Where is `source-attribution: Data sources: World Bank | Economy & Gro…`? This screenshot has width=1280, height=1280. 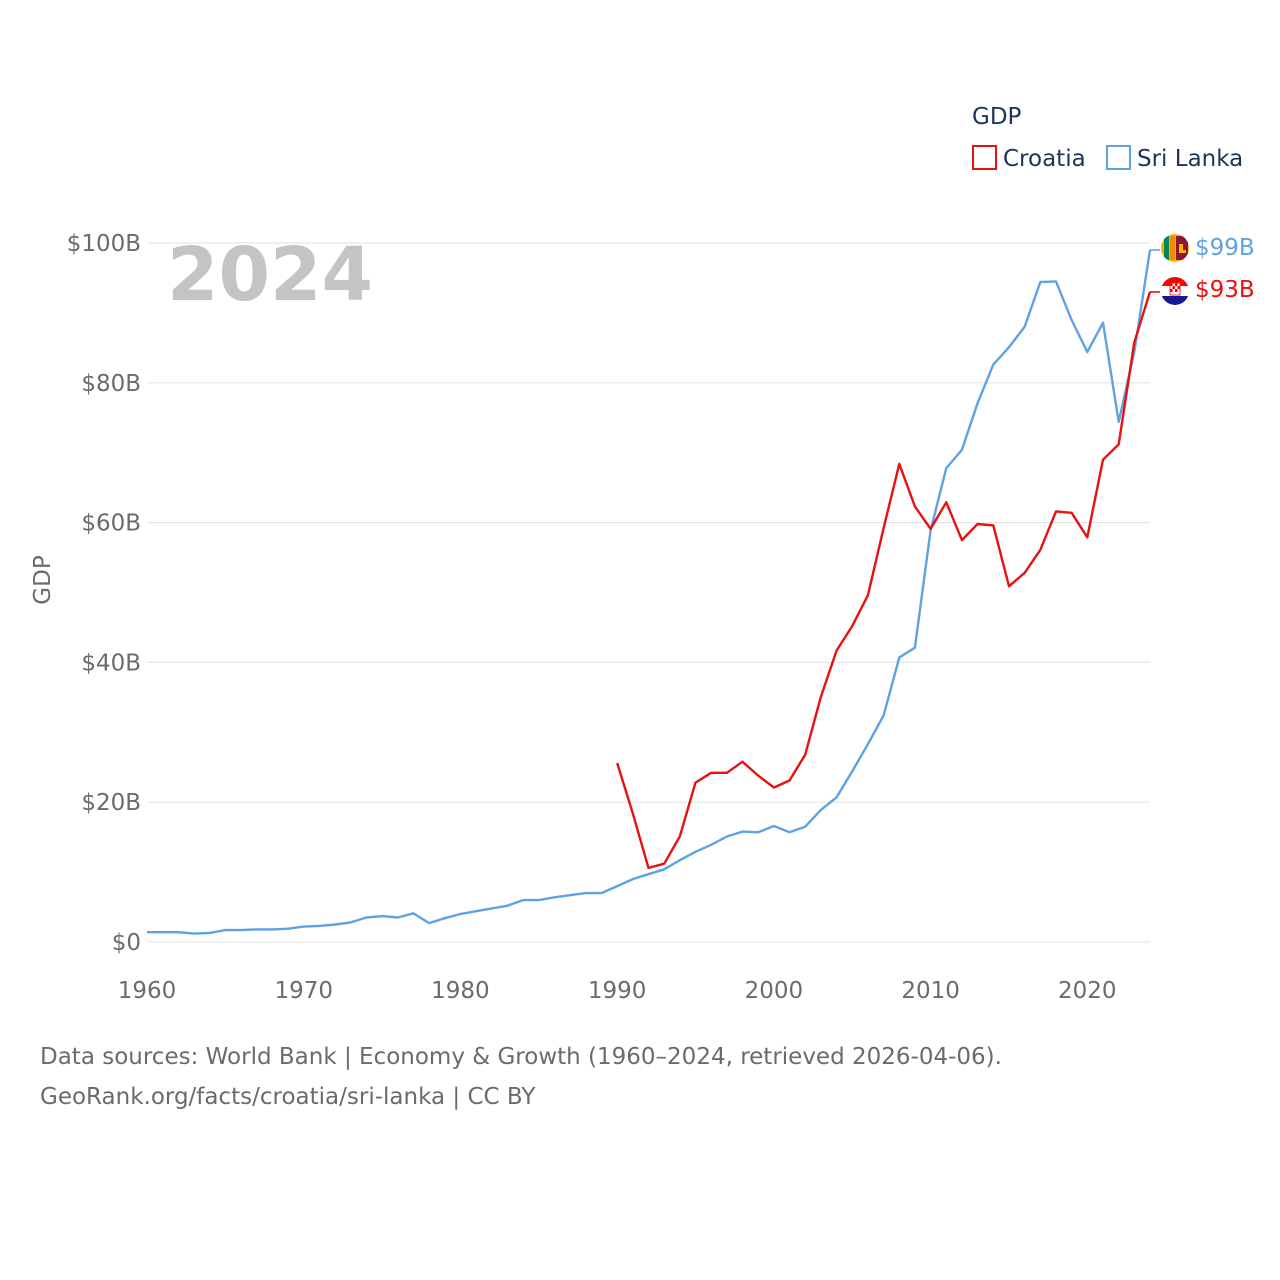
source-attribution: Data sources: World Bank | Economy & Gro… is located at coordinates (521, 1057).